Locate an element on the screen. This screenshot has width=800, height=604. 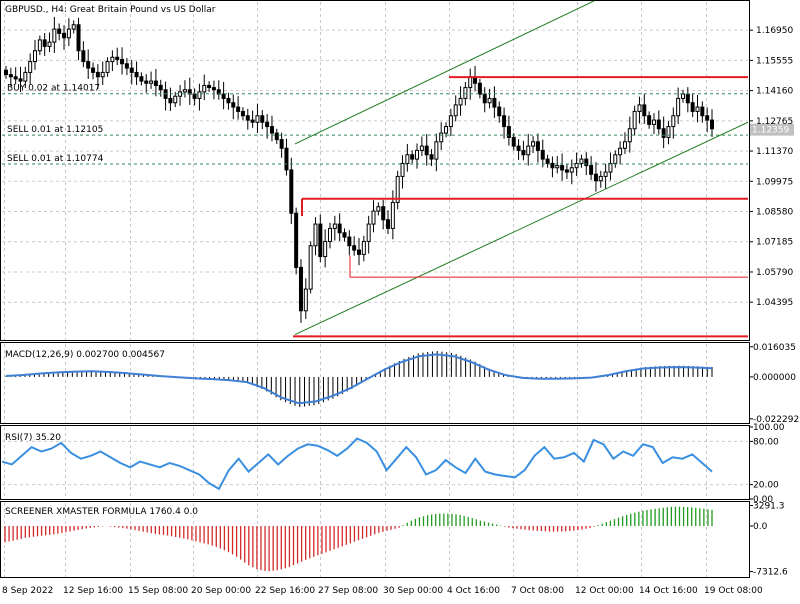
order-label: BUY 0.02 at 1.14017 is located at coordinates (53, 89).